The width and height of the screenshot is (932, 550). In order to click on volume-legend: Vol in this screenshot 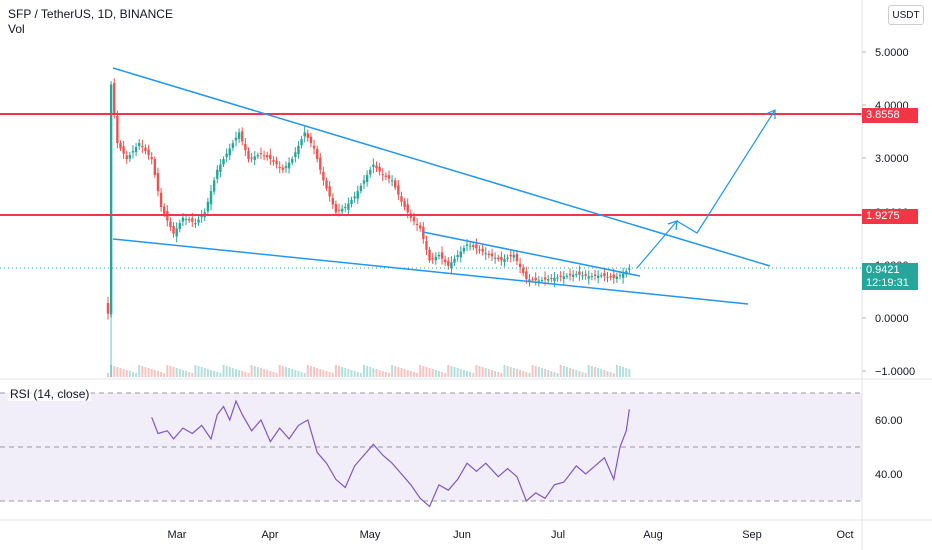, I will do `click(16, 29)`.